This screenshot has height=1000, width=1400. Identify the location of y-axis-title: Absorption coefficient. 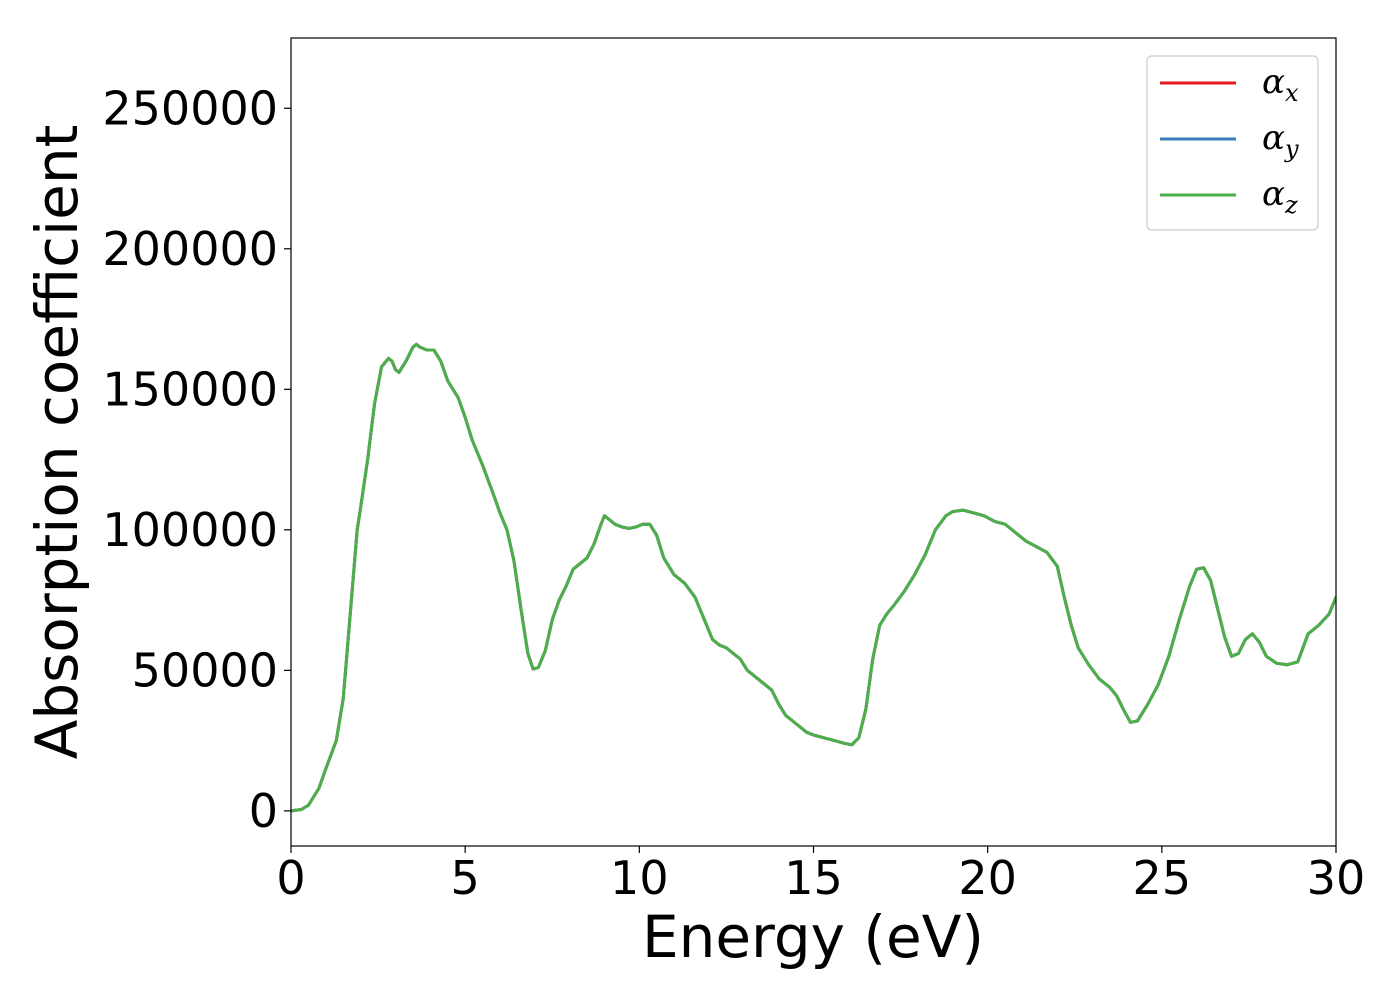
(57, 442).